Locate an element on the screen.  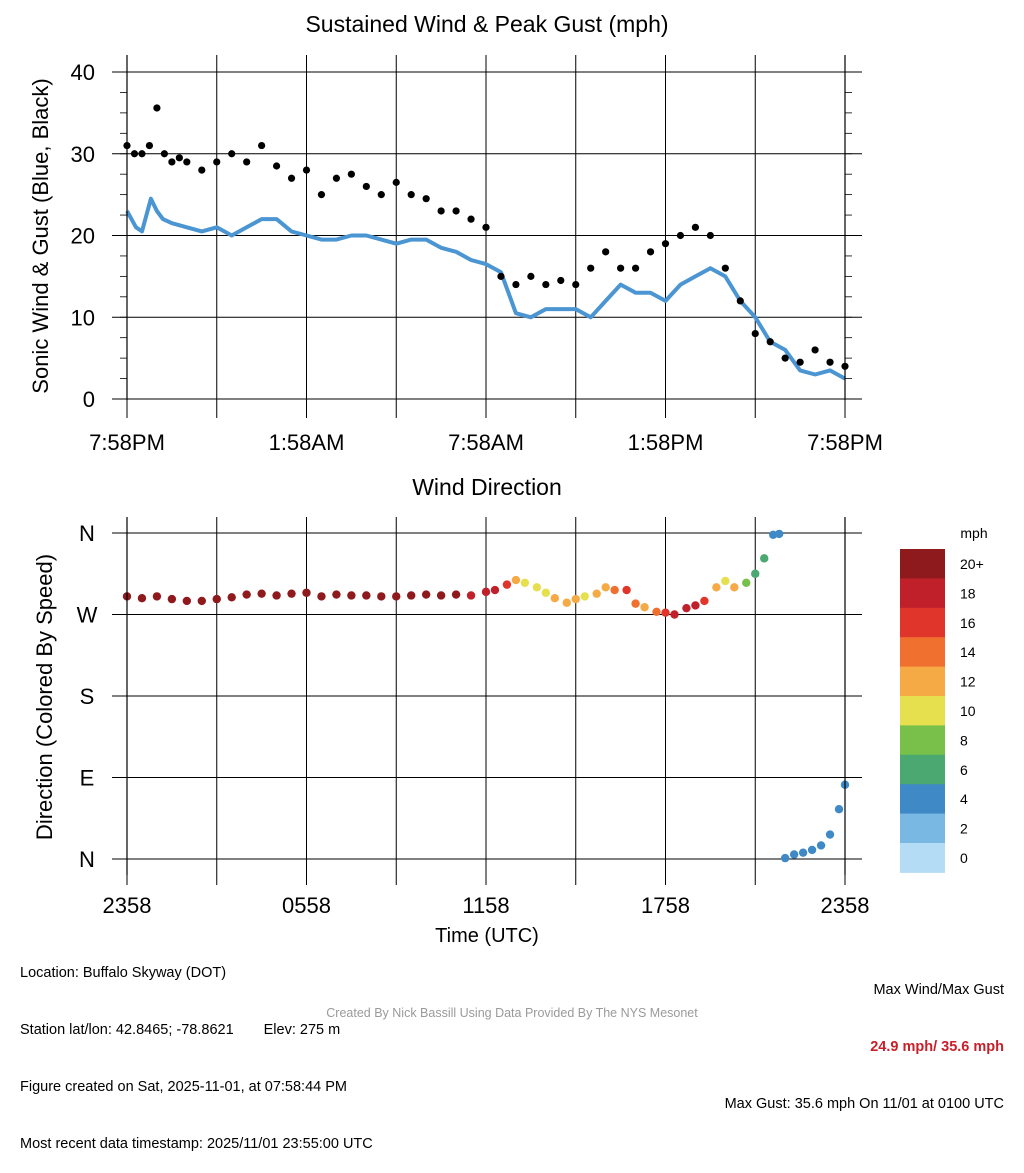
bottom-chart-title: Wind Direction is located at coordinates (487, 487).